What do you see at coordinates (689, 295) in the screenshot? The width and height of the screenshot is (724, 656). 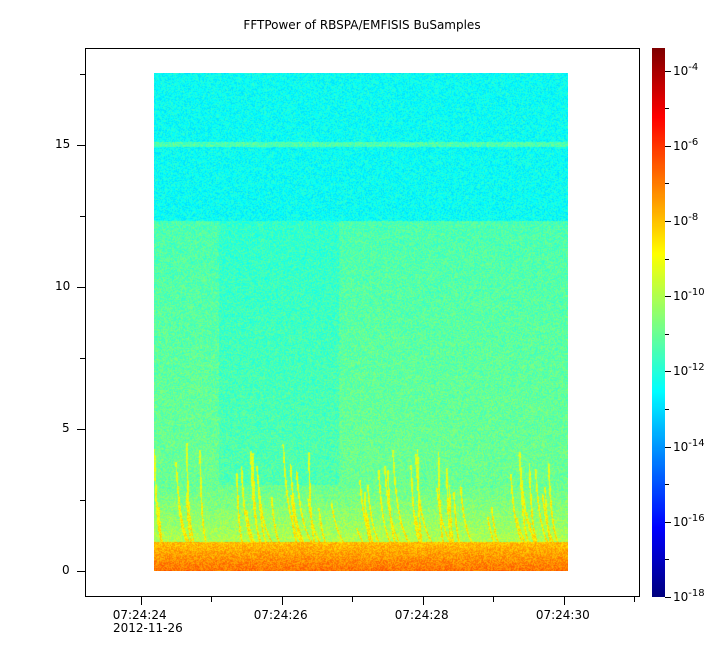 I see `colorbar-tick-label: 10⁻¹⁰` at bounding box center [689, 295].